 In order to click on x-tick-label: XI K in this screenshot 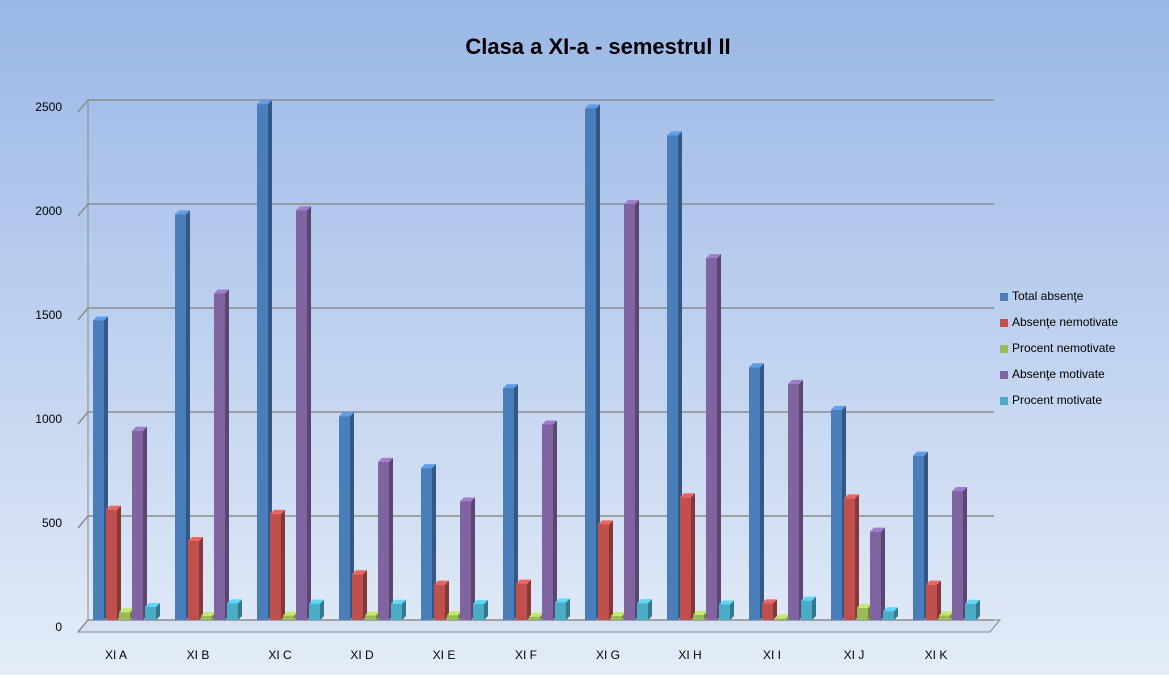, I will do `click(936, 655)`.